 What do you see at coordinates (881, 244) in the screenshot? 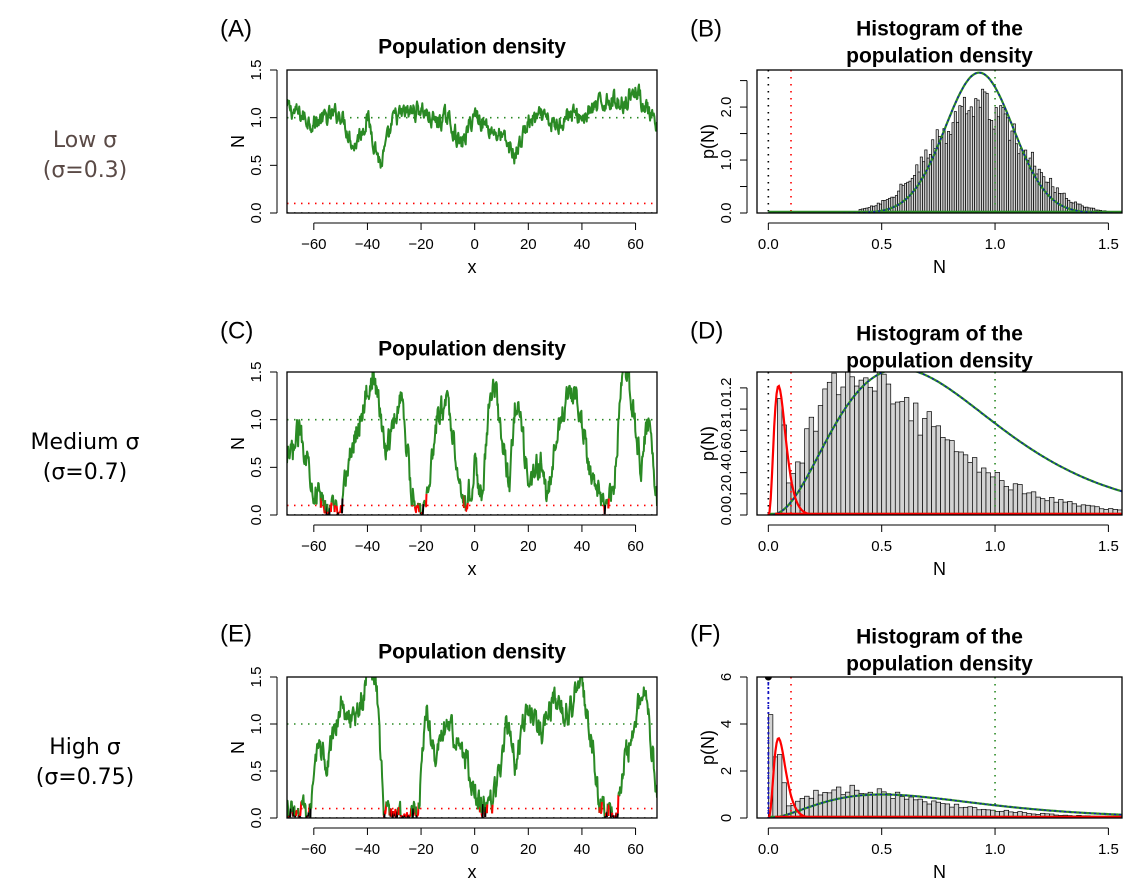
I see `x-tick-label: 0.5` at bounding box center [881, 244].